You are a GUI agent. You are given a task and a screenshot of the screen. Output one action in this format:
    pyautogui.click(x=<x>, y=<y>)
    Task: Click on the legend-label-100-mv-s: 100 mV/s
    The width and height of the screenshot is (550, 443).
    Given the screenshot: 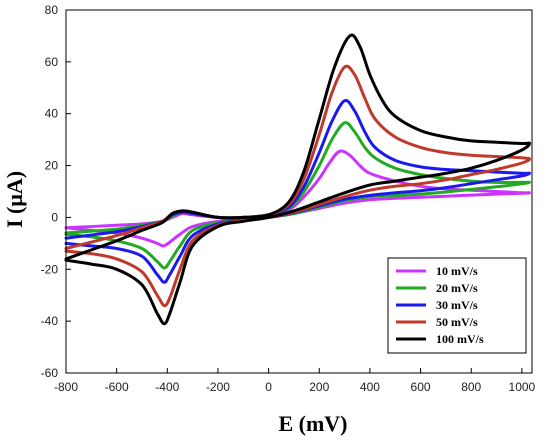 What is the action you would take?
    pyautogui.click(x=460, y=339)
    